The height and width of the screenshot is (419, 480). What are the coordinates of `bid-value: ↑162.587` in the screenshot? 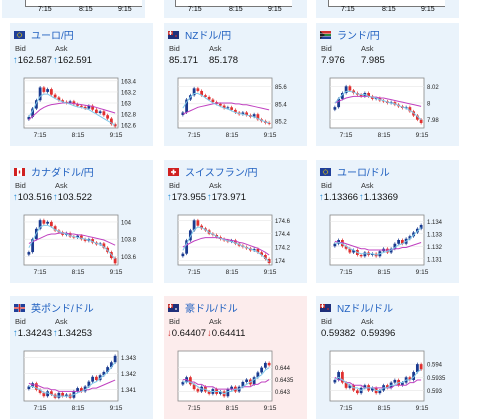 It's located at (32, 60).